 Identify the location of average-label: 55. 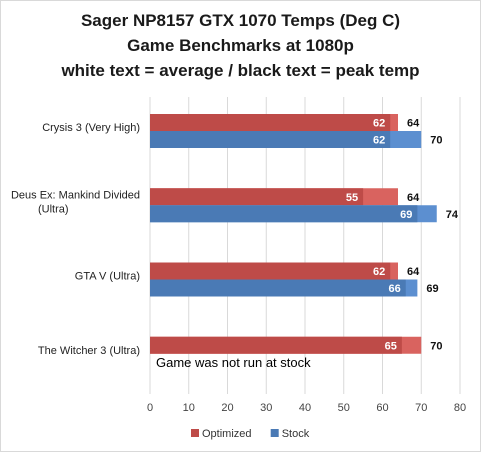
(352, 198).